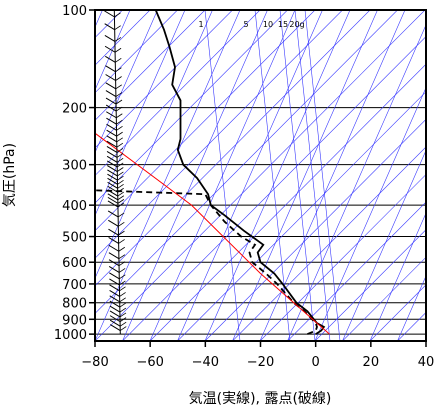  What do you see at coordinates (149, 362) in the screenshot?
I see `x-tick-label: −60` at bounding box center [149, 362].